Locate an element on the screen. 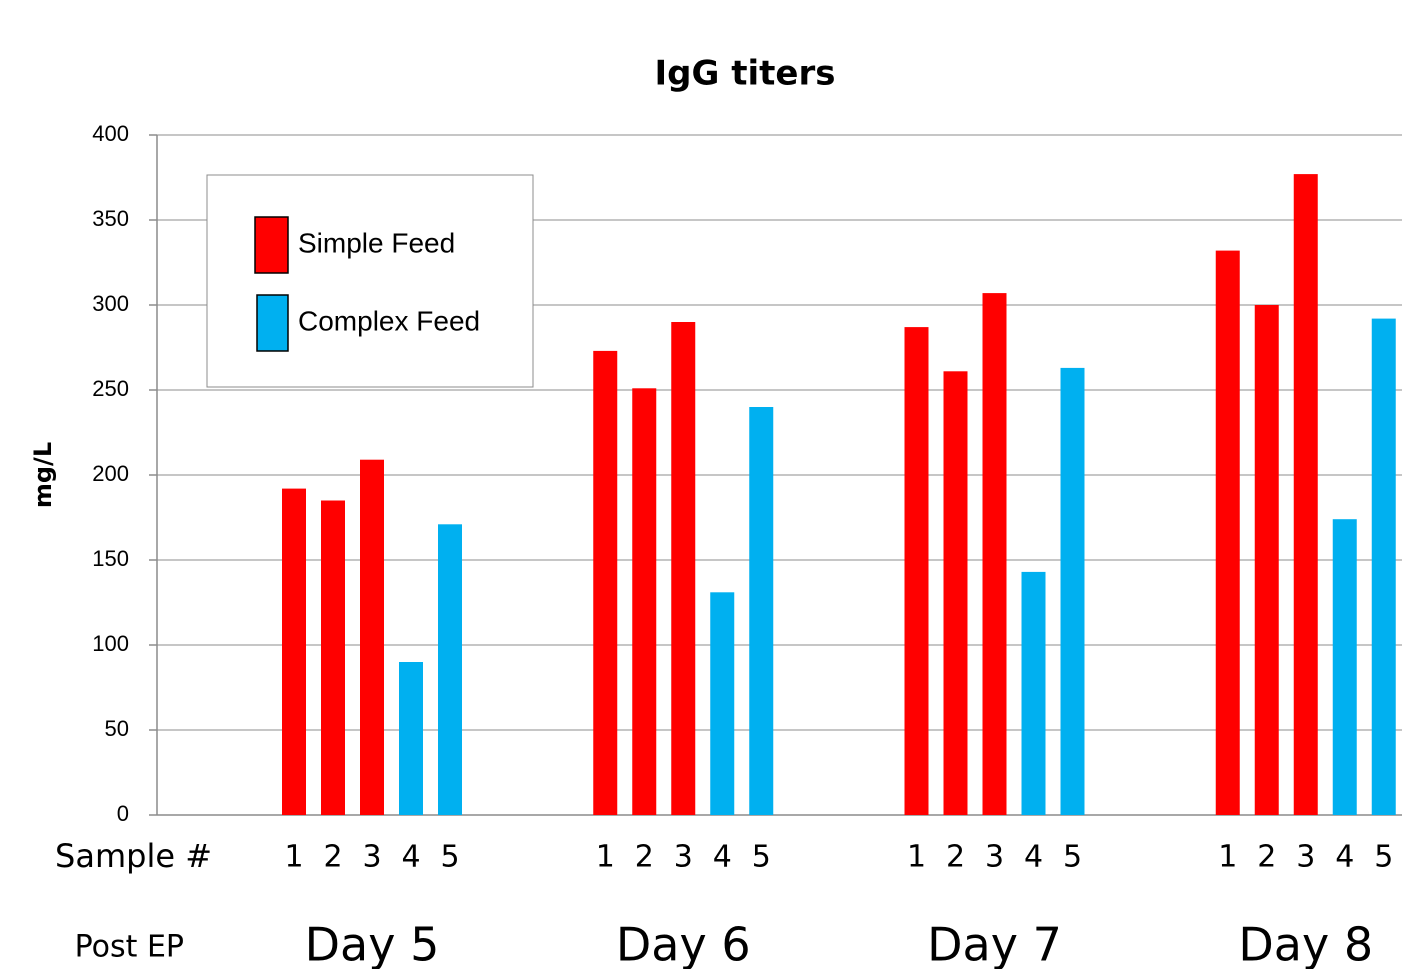 This screenshot has height=969, width=1402. chart-title: IgG titers is located at coordinates (745, 74).